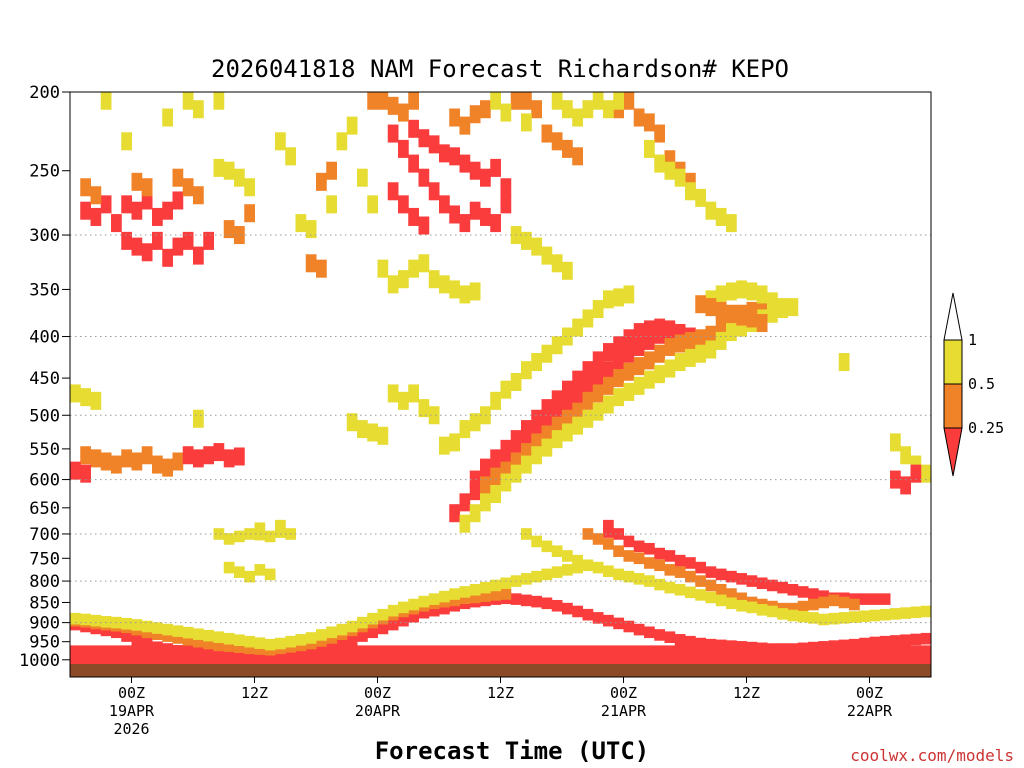  Describe the element at coordinates (973, 384) in the screenshot. I see `legend: 1 0.5 0.25` at that location.